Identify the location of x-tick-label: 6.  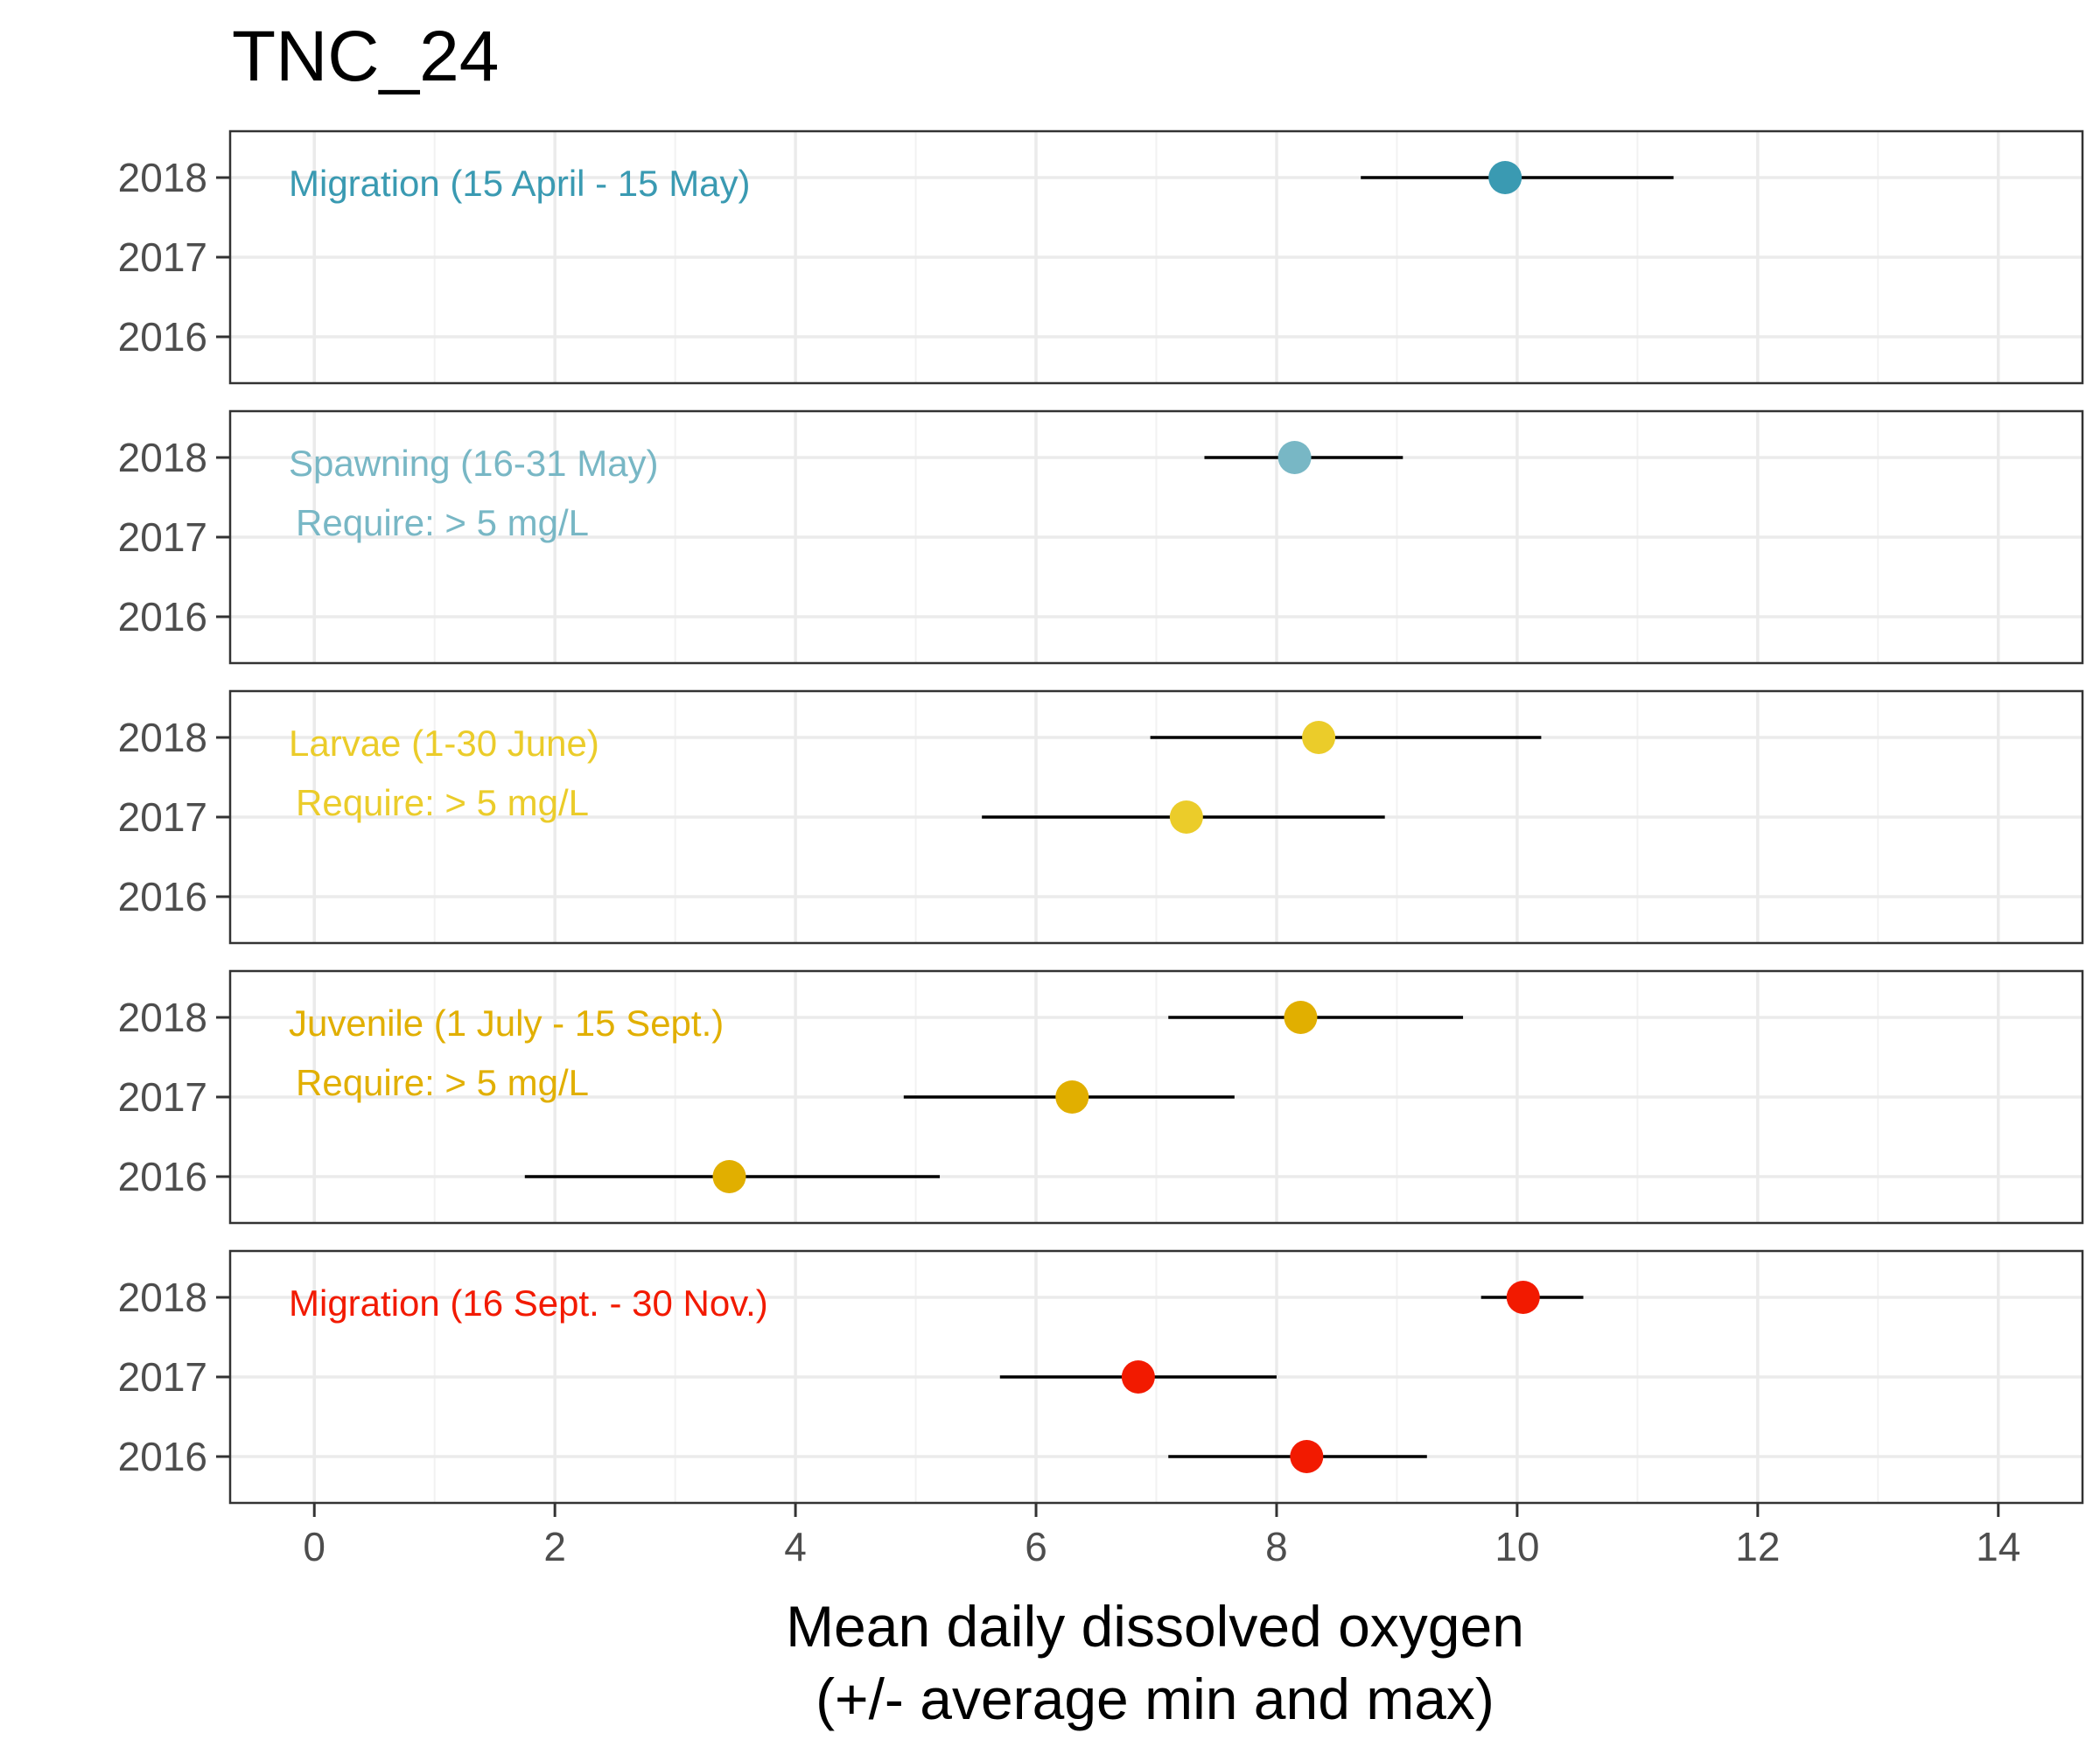
(1036, 1546).